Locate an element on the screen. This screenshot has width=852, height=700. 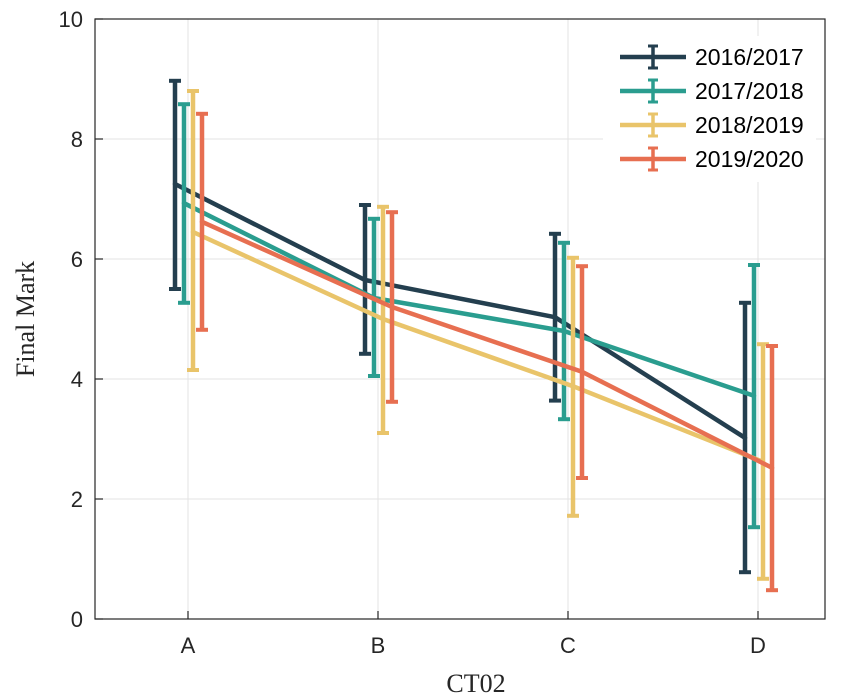
y-tick-label: 10 is located at coordinates (71, 19).